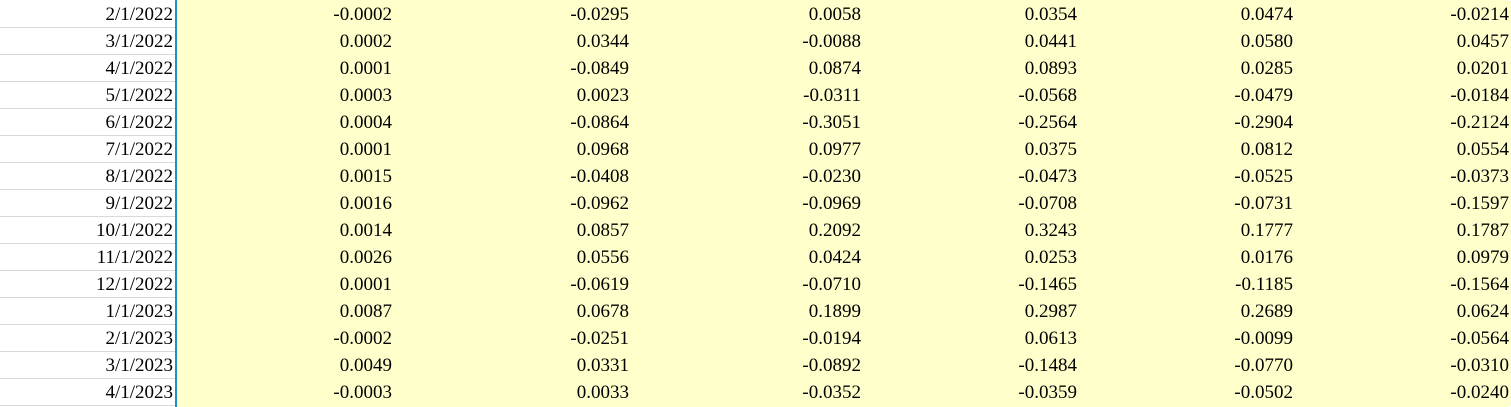 The height and width of the screenshot is (407, 1511). Describe the element at coordinates (1402, 365) in the screenshot. I see `value-cell: -0.0310` at that location.